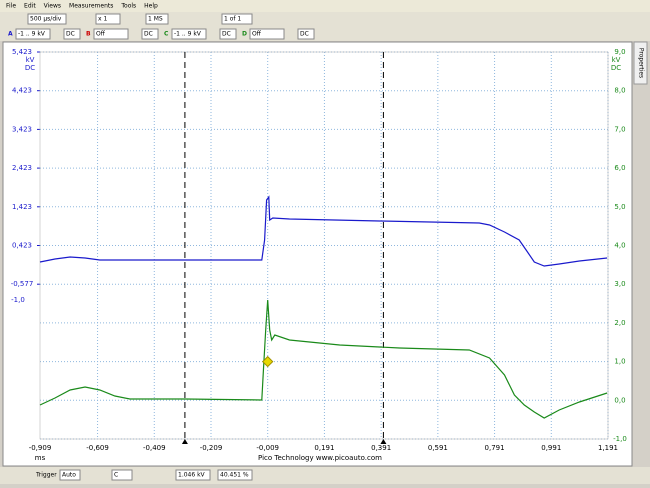 The height and width of the screenshot is (488, 650). I want to click on samples-box, so click(157, 19).